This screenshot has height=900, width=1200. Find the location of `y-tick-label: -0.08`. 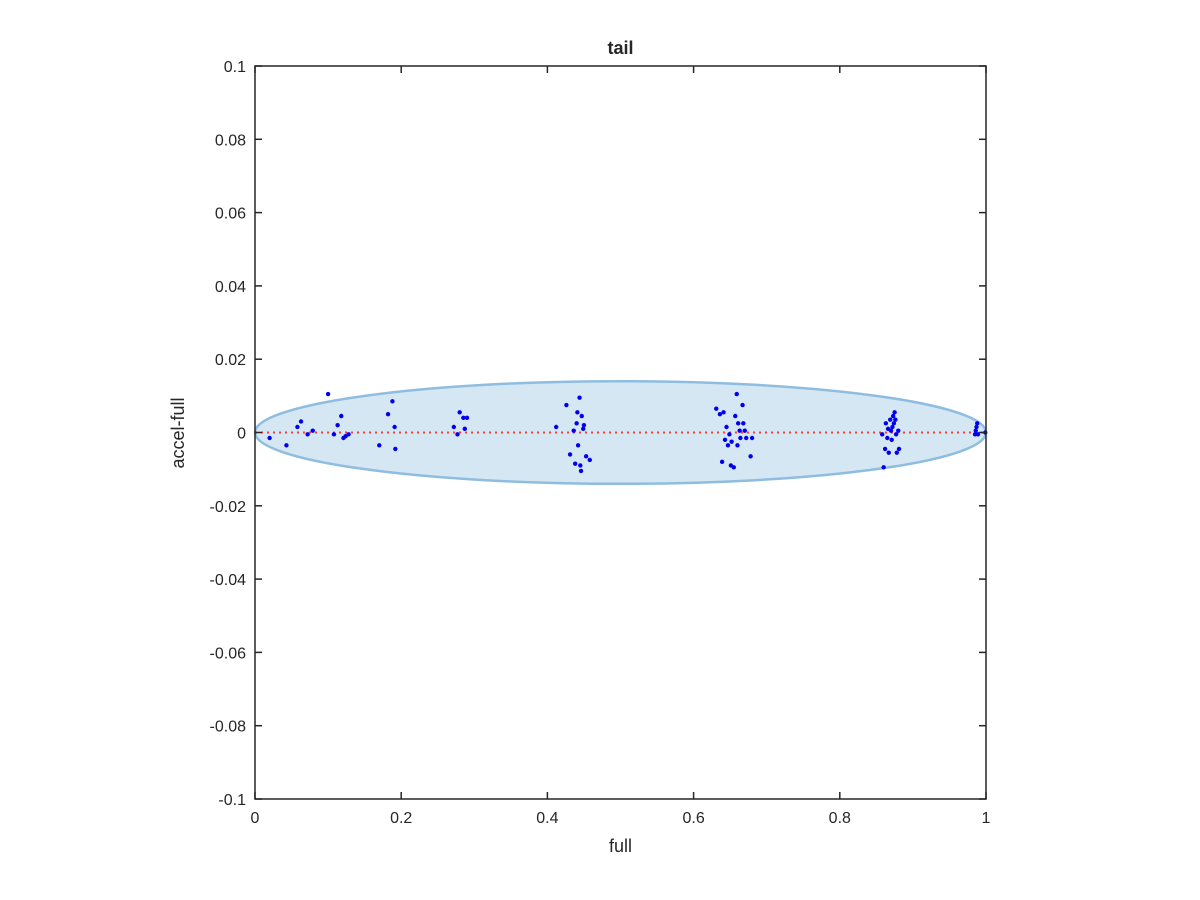

y-tick-label: -0.08 is located at coordinates (228, 727).